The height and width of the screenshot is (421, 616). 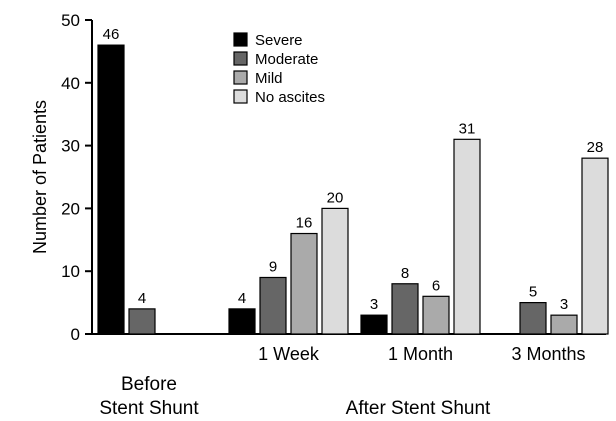 I want to click on y-tick-label: 50, so click(x=70, y=20).